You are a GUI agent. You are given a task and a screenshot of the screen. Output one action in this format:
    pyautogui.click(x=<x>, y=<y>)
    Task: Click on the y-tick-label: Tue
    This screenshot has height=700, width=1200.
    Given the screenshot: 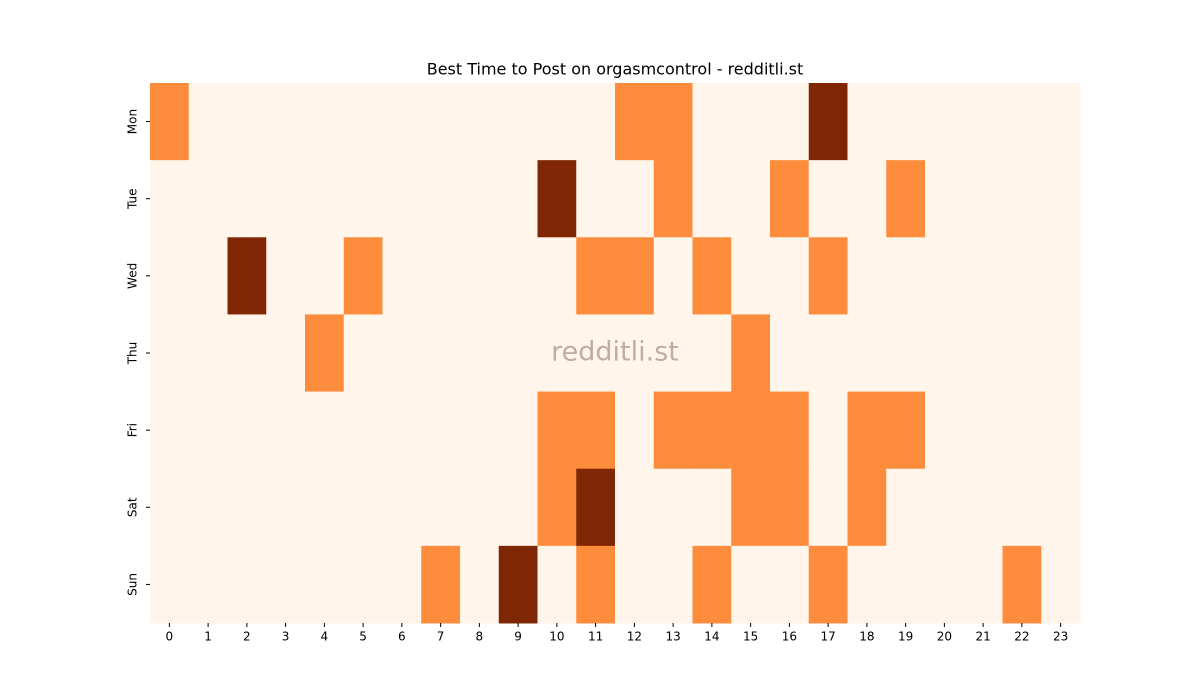 What is the action you would take?
    pyautogui.click(x=133, y=199)
    